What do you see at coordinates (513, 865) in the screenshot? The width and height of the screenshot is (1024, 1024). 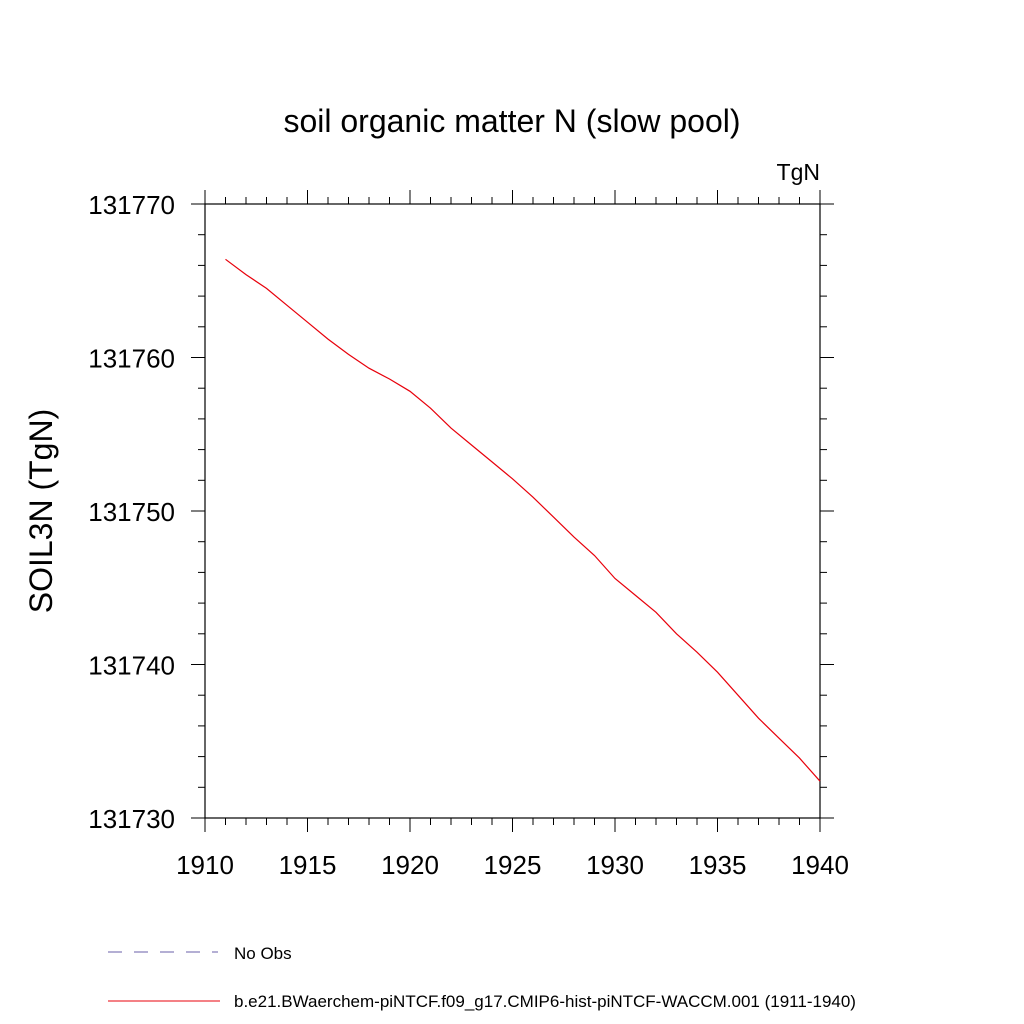 I see `x-tick-label: 1925` at bounding box center [513, 865].